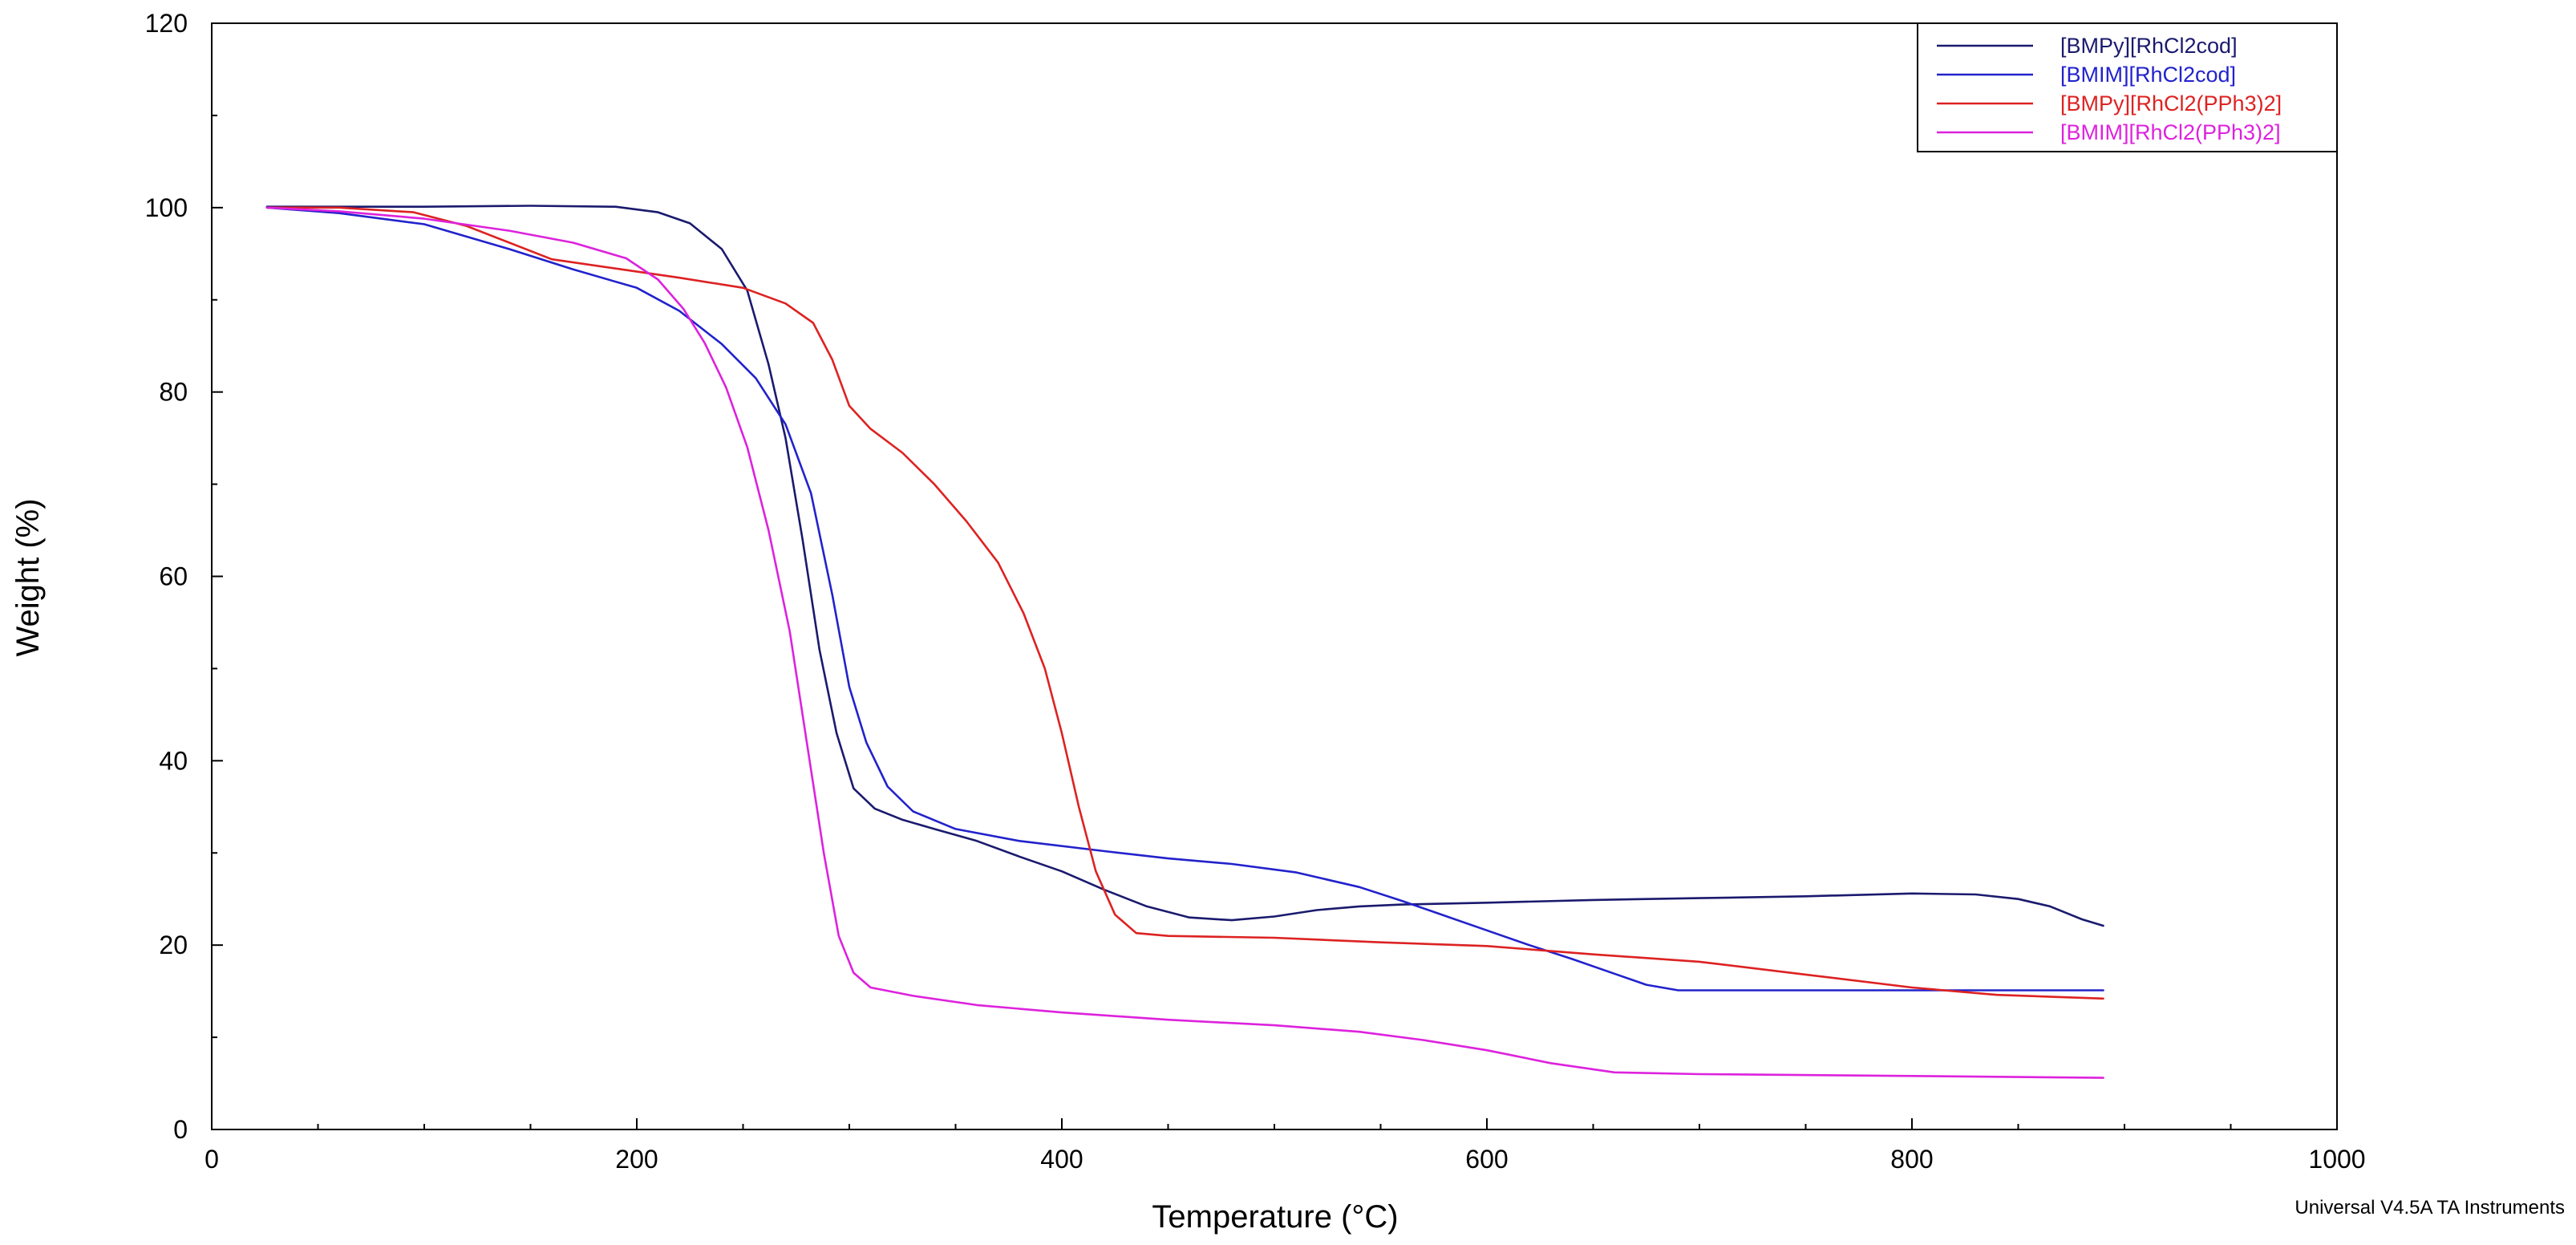  I want to click on x-tick-label: 600, so click(1486, 1159).